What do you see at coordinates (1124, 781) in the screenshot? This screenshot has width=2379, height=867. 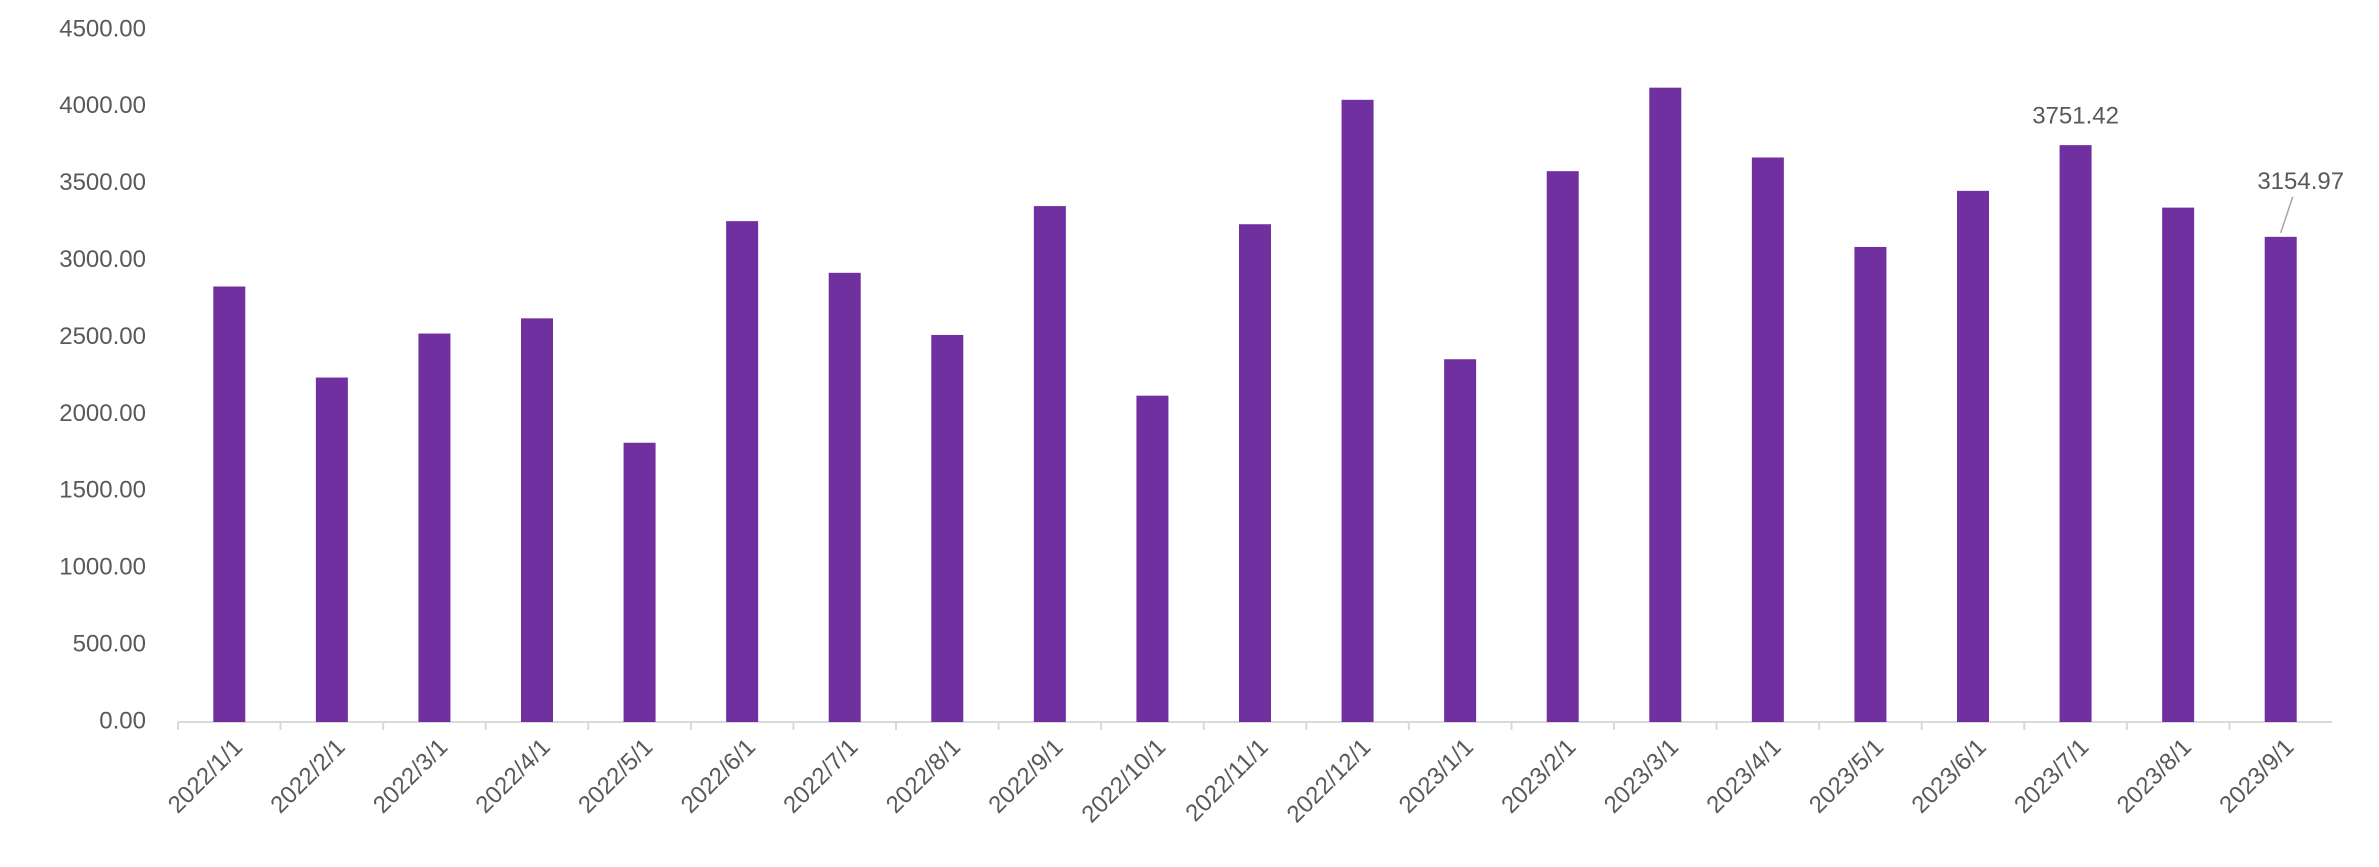 I see `x-tick-label: 2022/10/1` at bounding box center [1124, 781].